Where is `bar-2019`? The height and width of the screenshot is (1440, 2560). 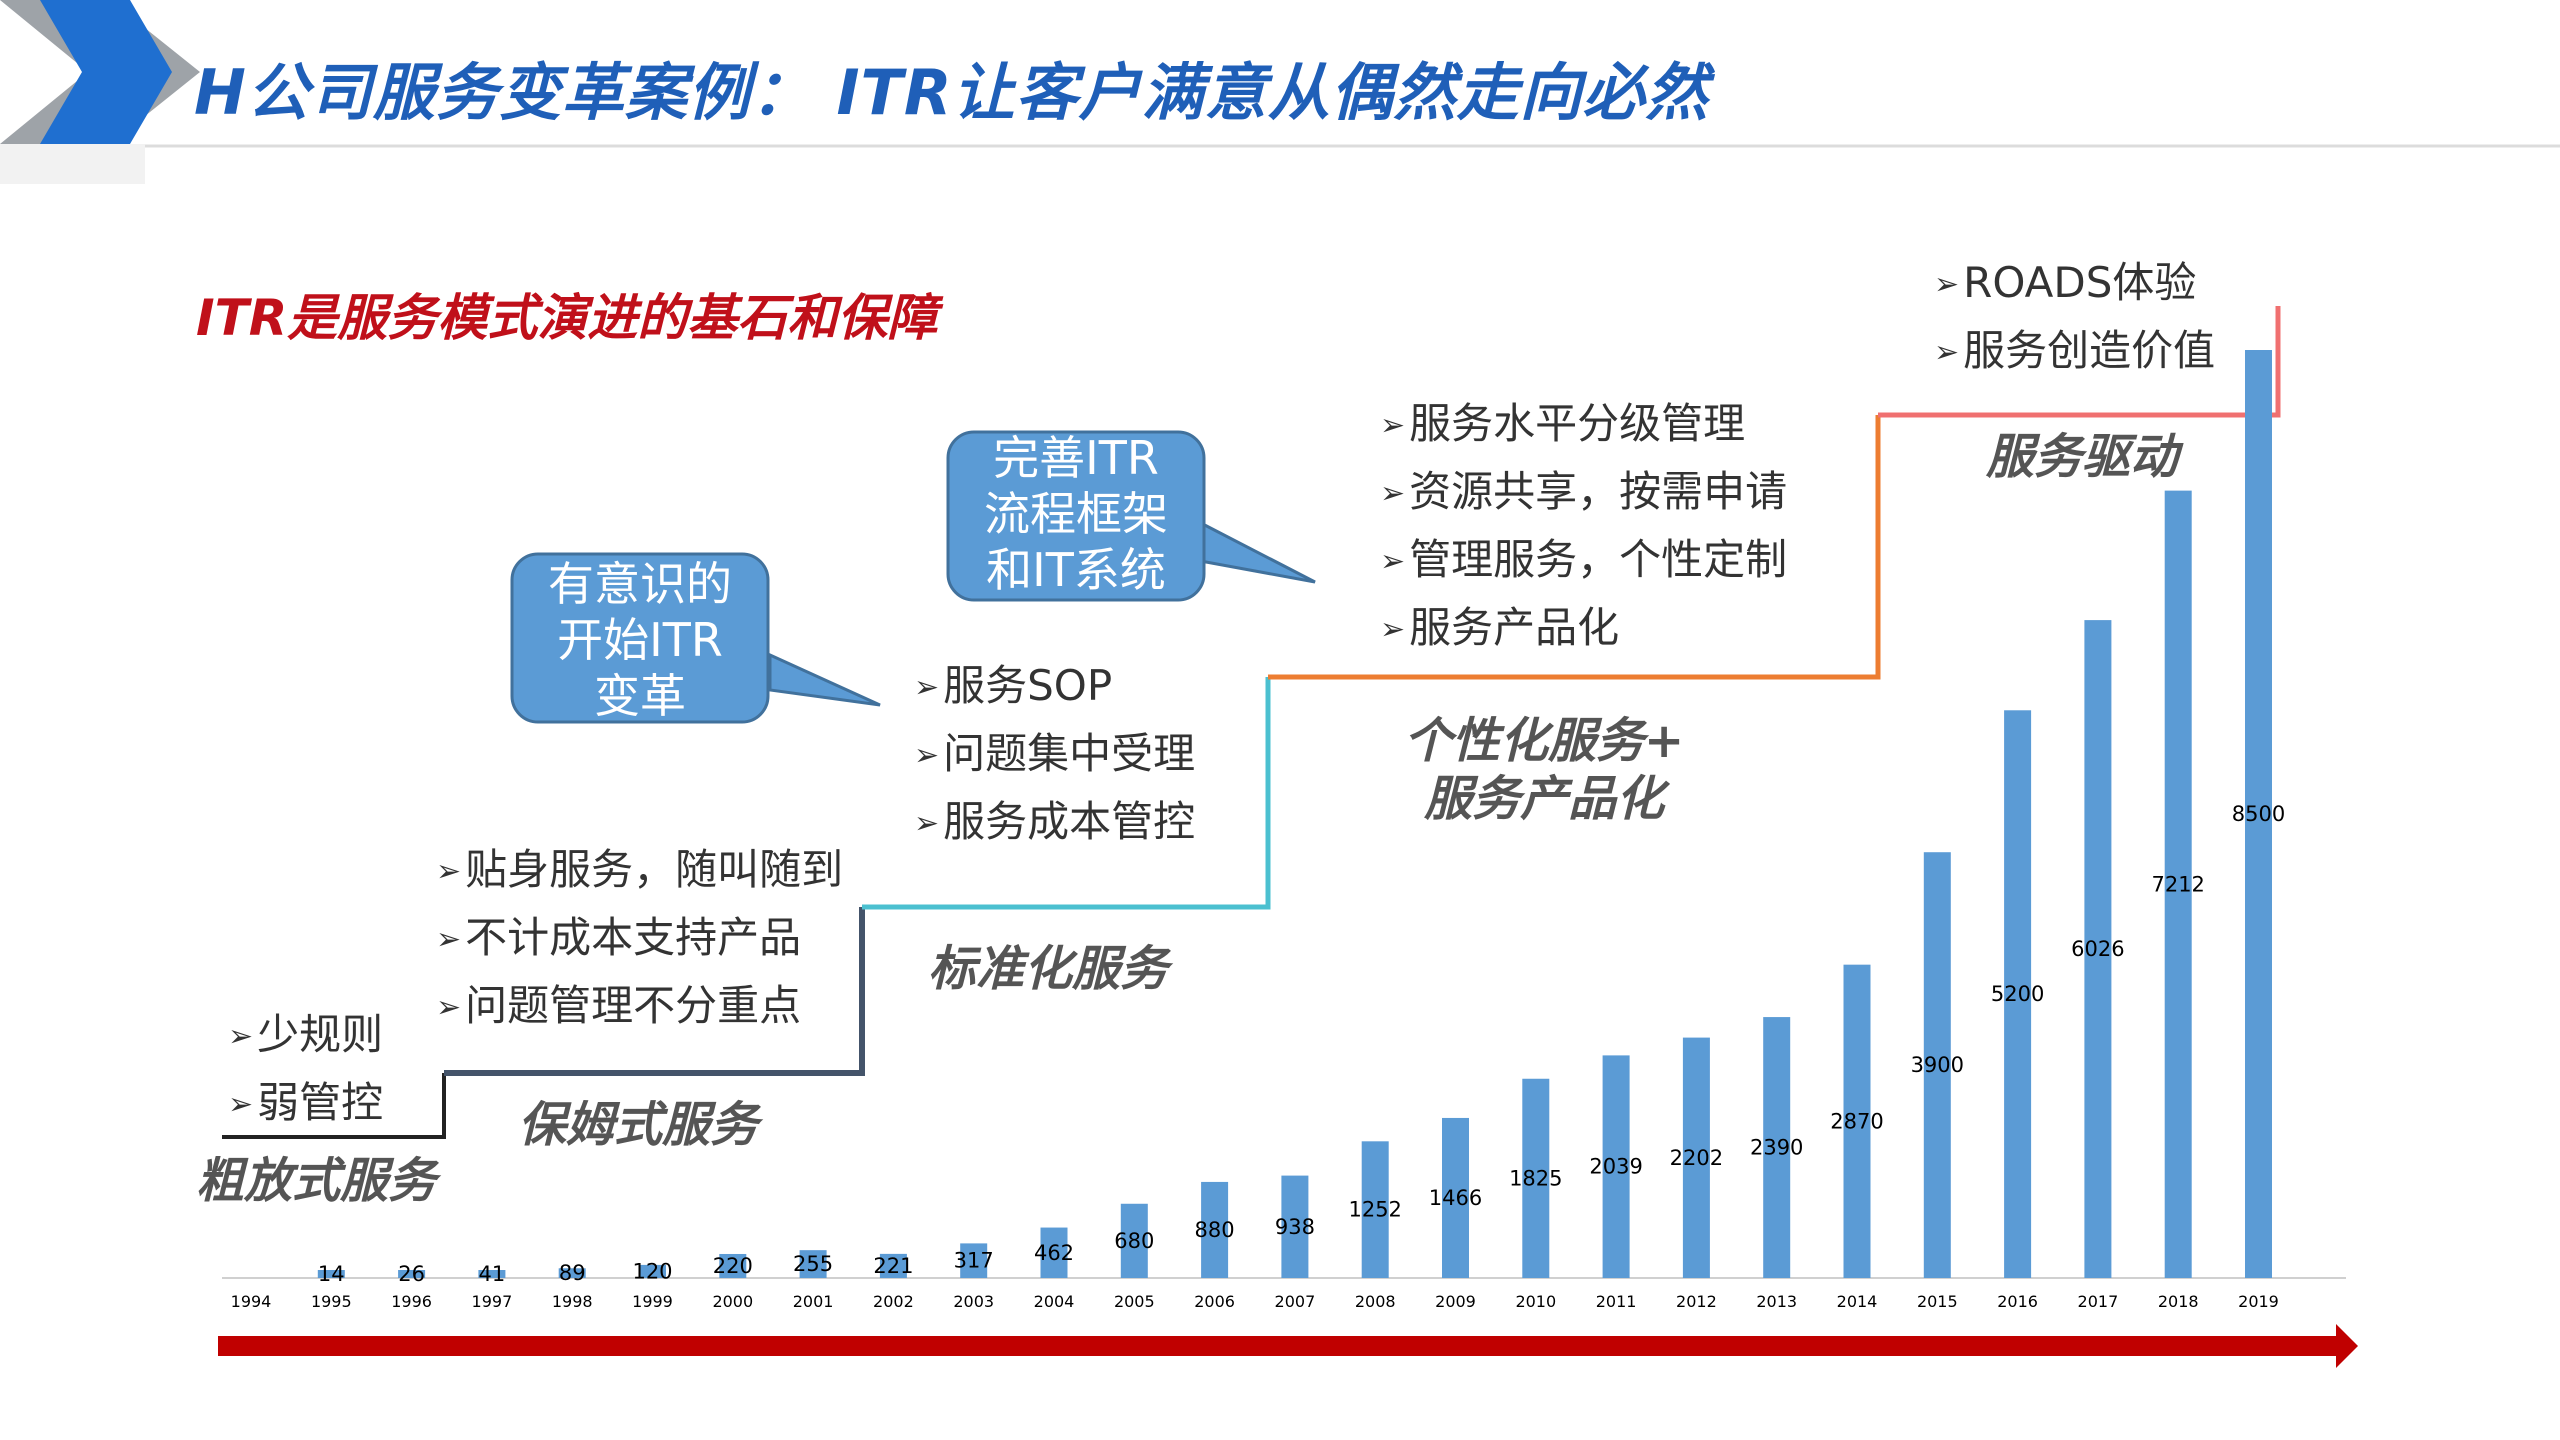 bar-2019 is located at coordinates (2258, 814).